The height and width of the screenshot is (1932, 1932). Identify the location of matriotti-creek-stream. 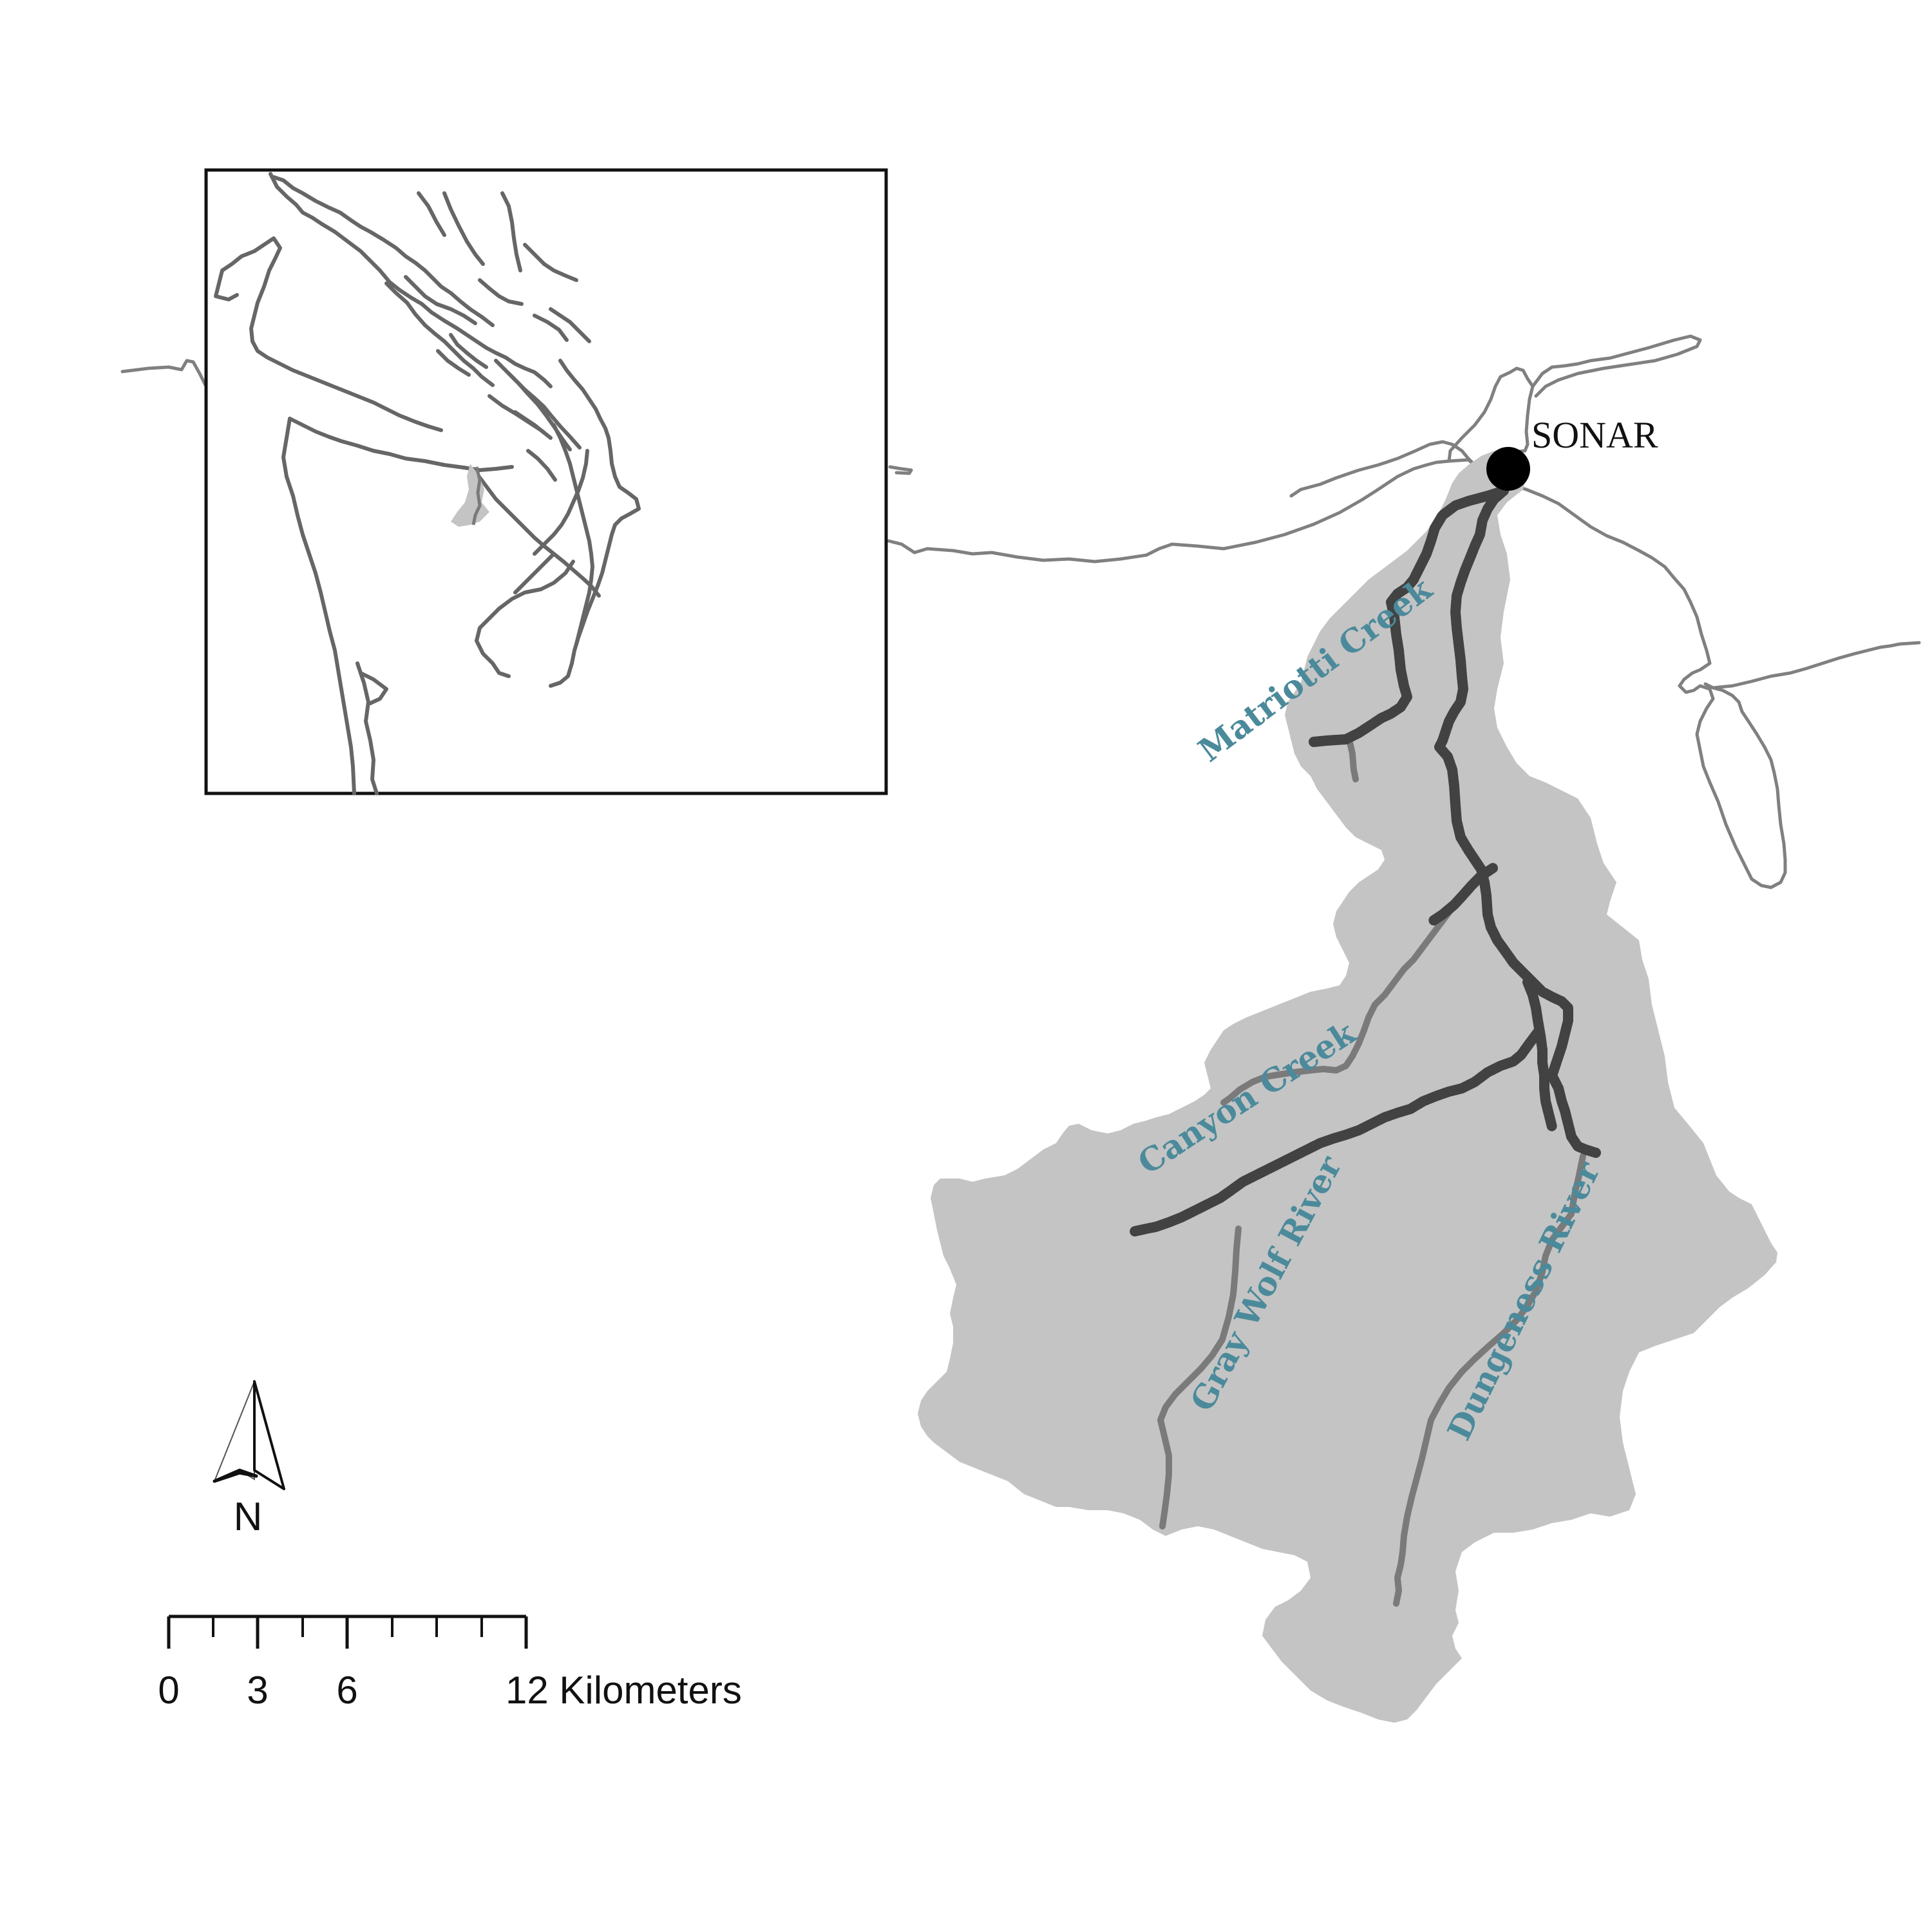
(1409, 617).